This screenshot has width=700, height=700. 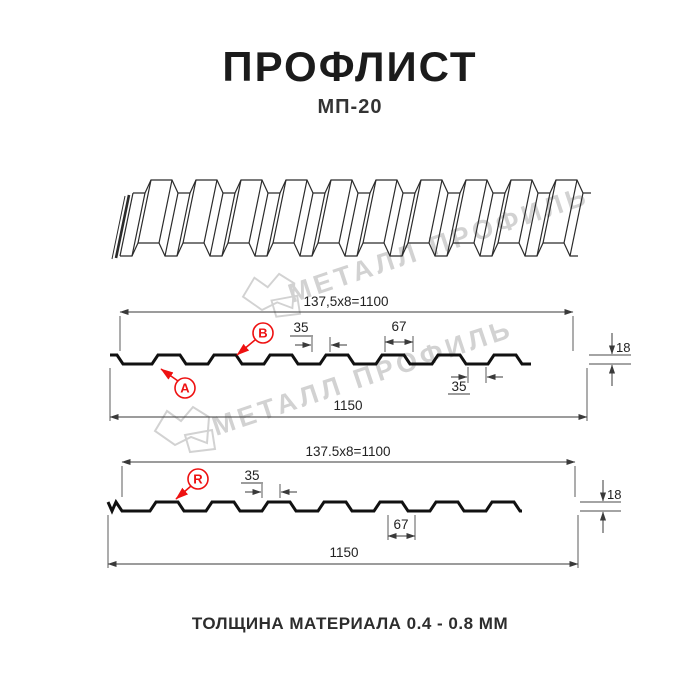 What do you see at coordinates (458, 386) in the screenshot?
I see `section1-dim-rib-lower: 35` at bounding box center [458, 386].